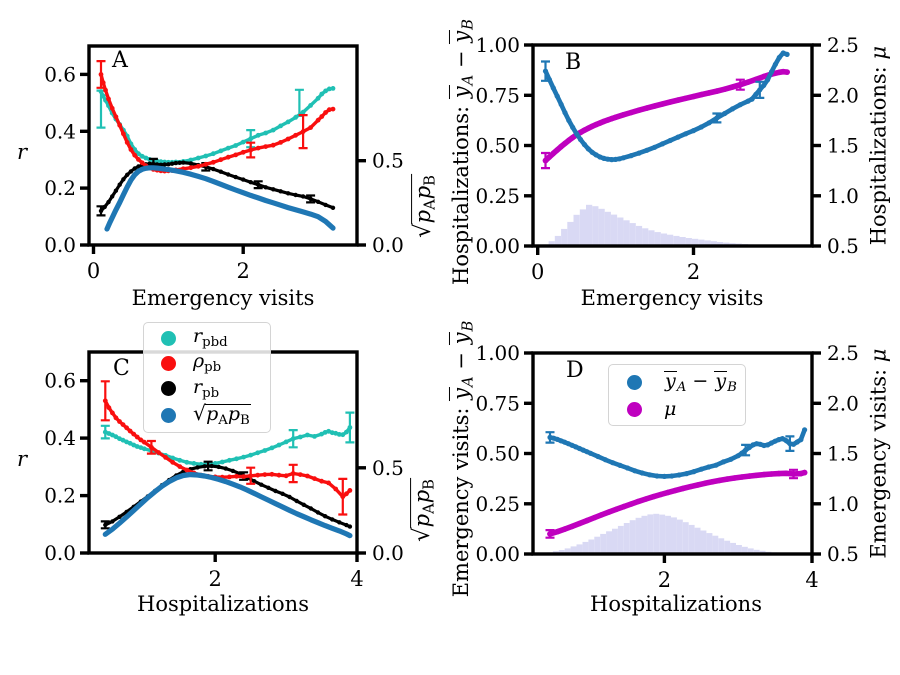  Describe the element at coordinates (356, 579) in the screenshot. I see `x-tick-label: 4` at that location.